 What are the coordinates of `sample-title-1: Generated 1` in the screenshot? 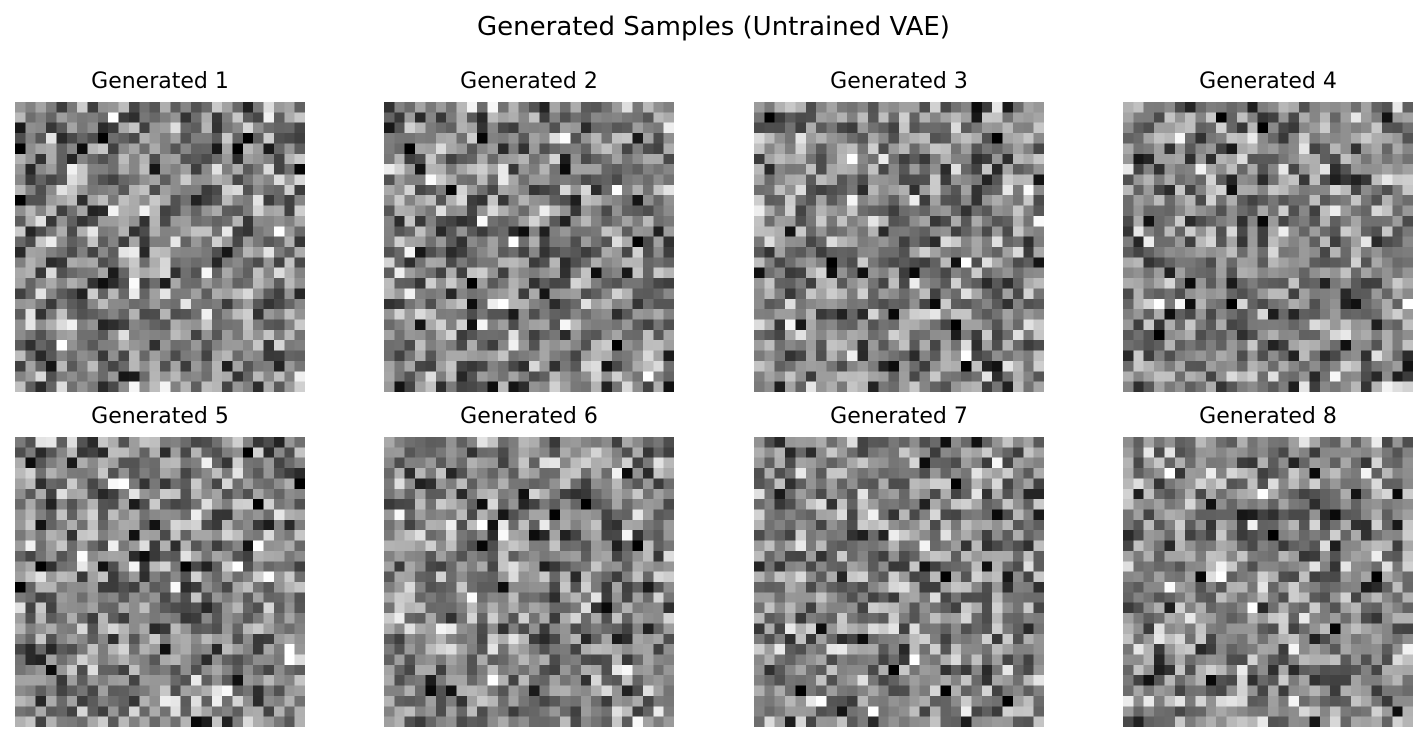 It's located at (160, 81).